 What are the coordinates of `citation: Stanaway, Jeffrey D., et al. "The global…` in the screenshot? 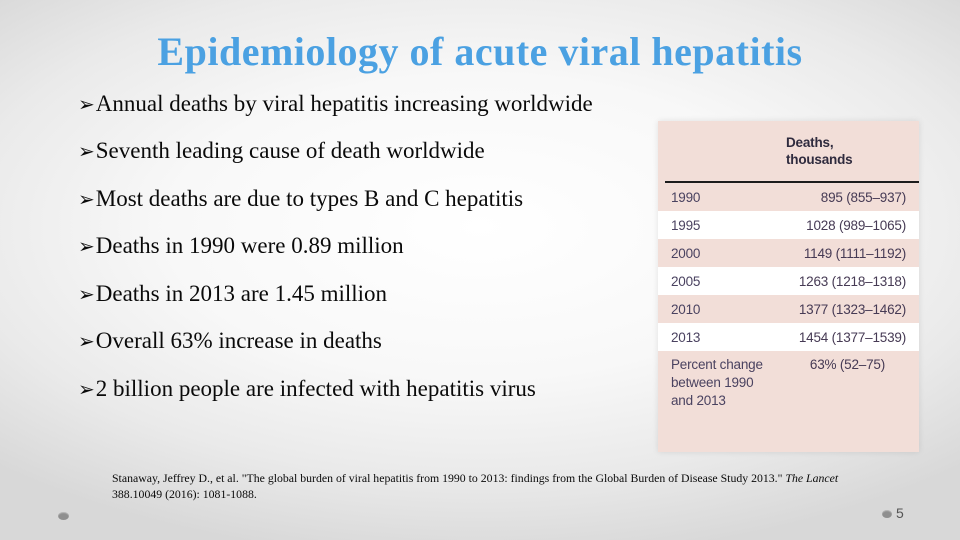 It's located at (484, 486).